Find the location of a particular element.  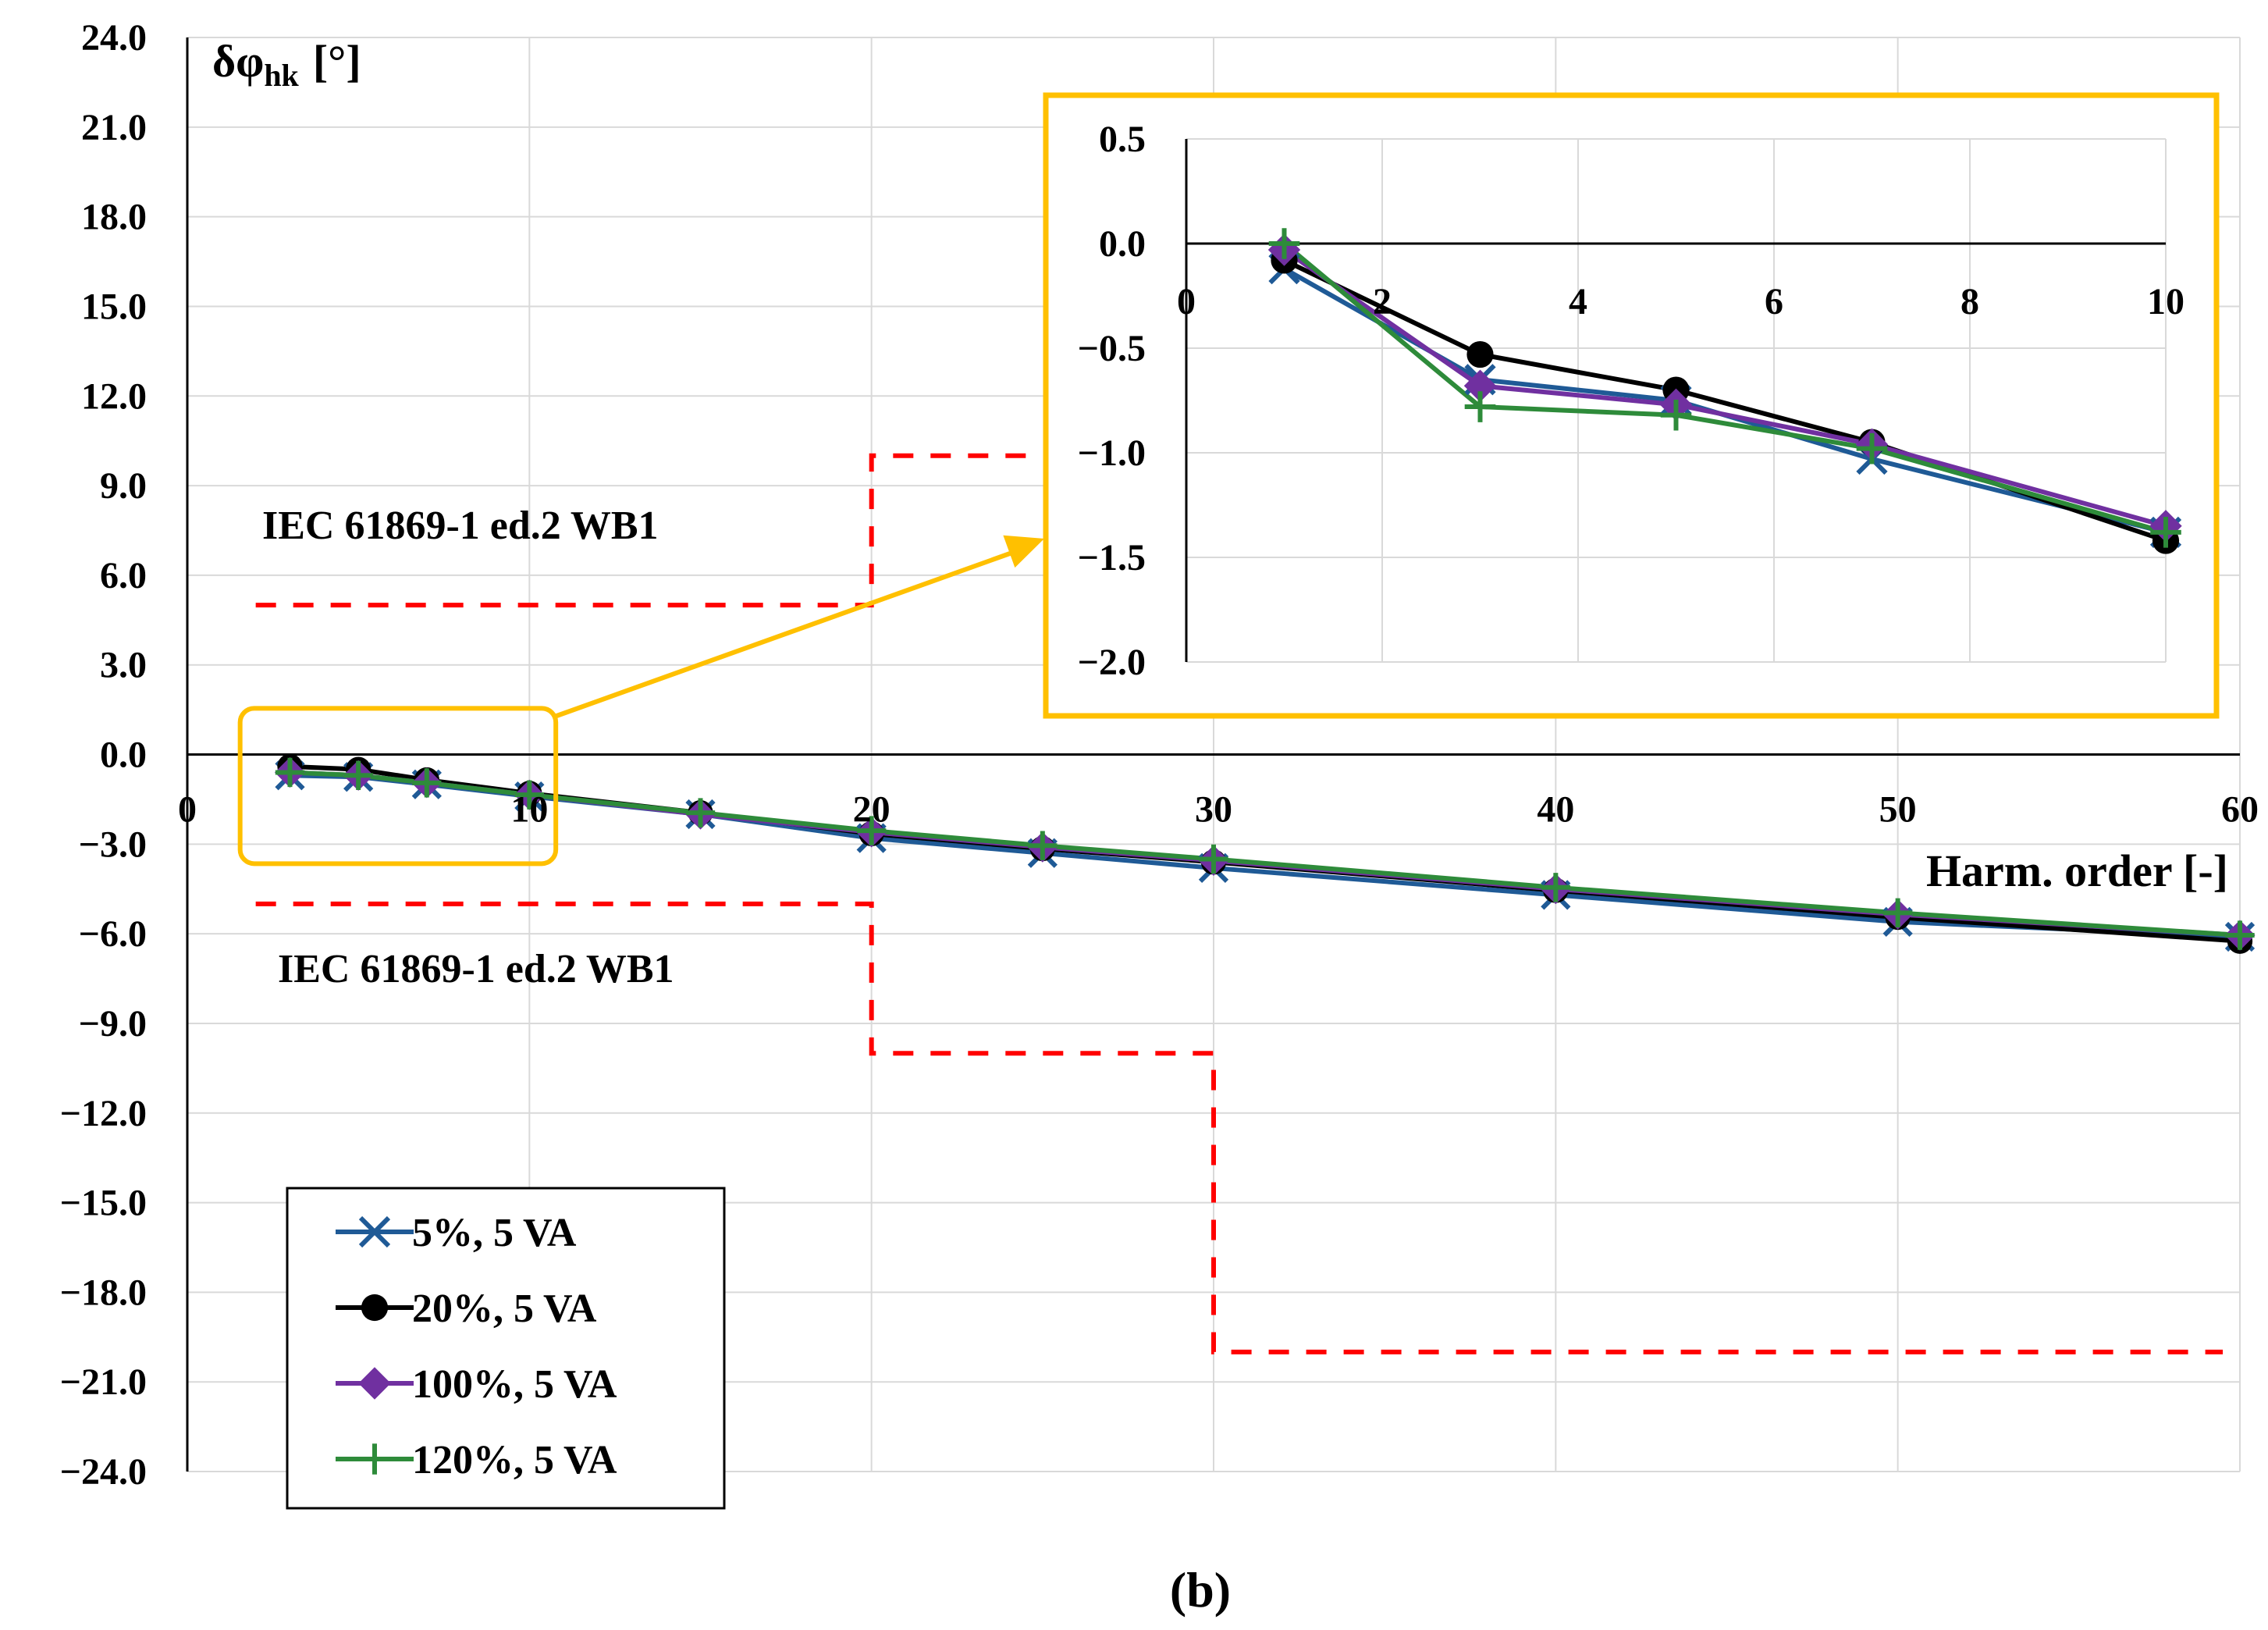

legend-item: 100%, 5 VA is located at coordinates (476, 1384).